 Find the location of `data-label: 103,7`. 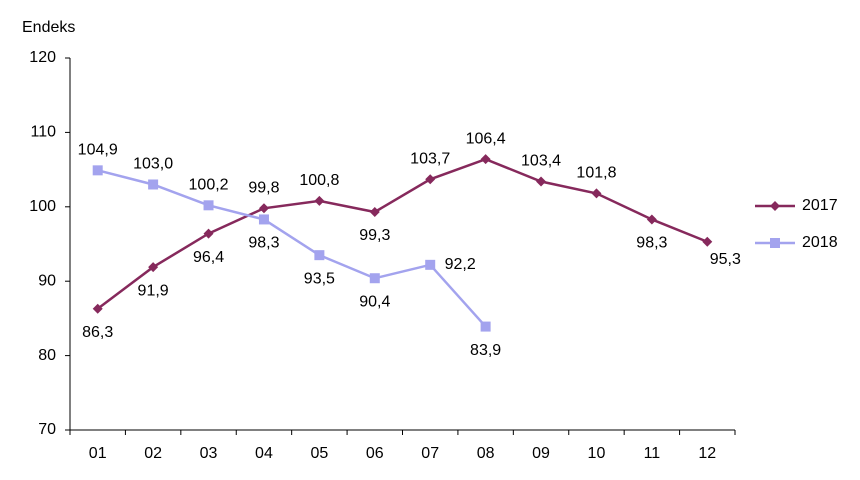

data-label: 103,7 is located at coordinates (430, 158).